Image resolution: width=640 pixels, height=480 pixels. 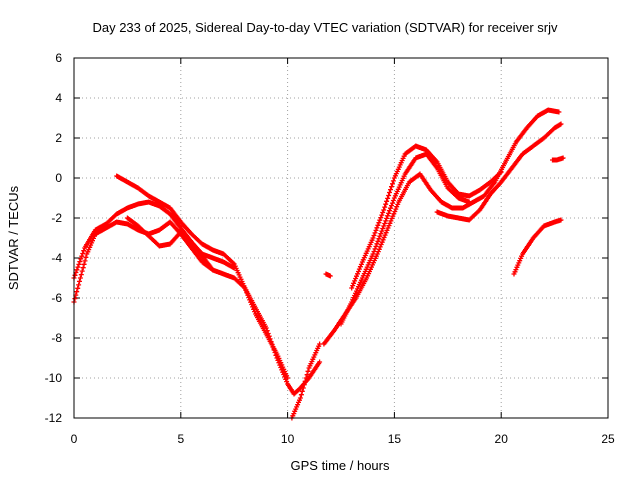 What do you see at coordinates (54, 378) in the screenshot?
I see `y-tick-label: -10` at bounding box center [54, 378].